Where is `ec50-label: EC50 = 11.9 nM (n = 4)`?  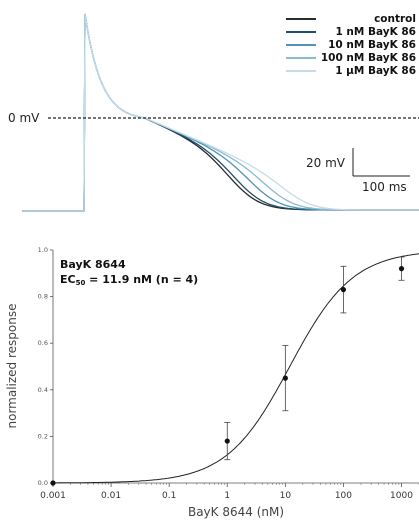 ec50-label: EC50 = 11.9 nM (n = 4) is located at coordinates (129, 280).